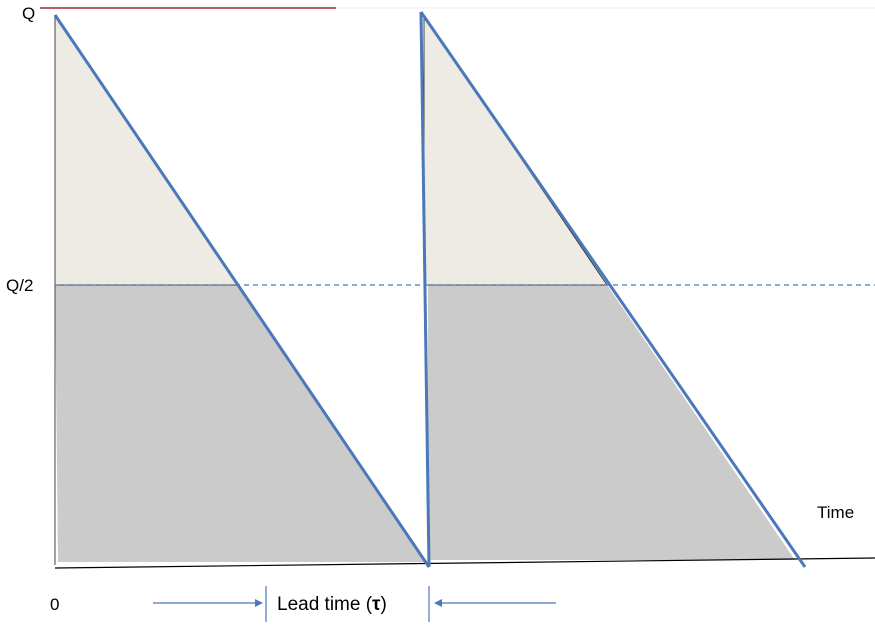 The width and height of the screenshot is (875, 627). I want to click on lead-time-label: Lead time (τ), so click(332, 604).